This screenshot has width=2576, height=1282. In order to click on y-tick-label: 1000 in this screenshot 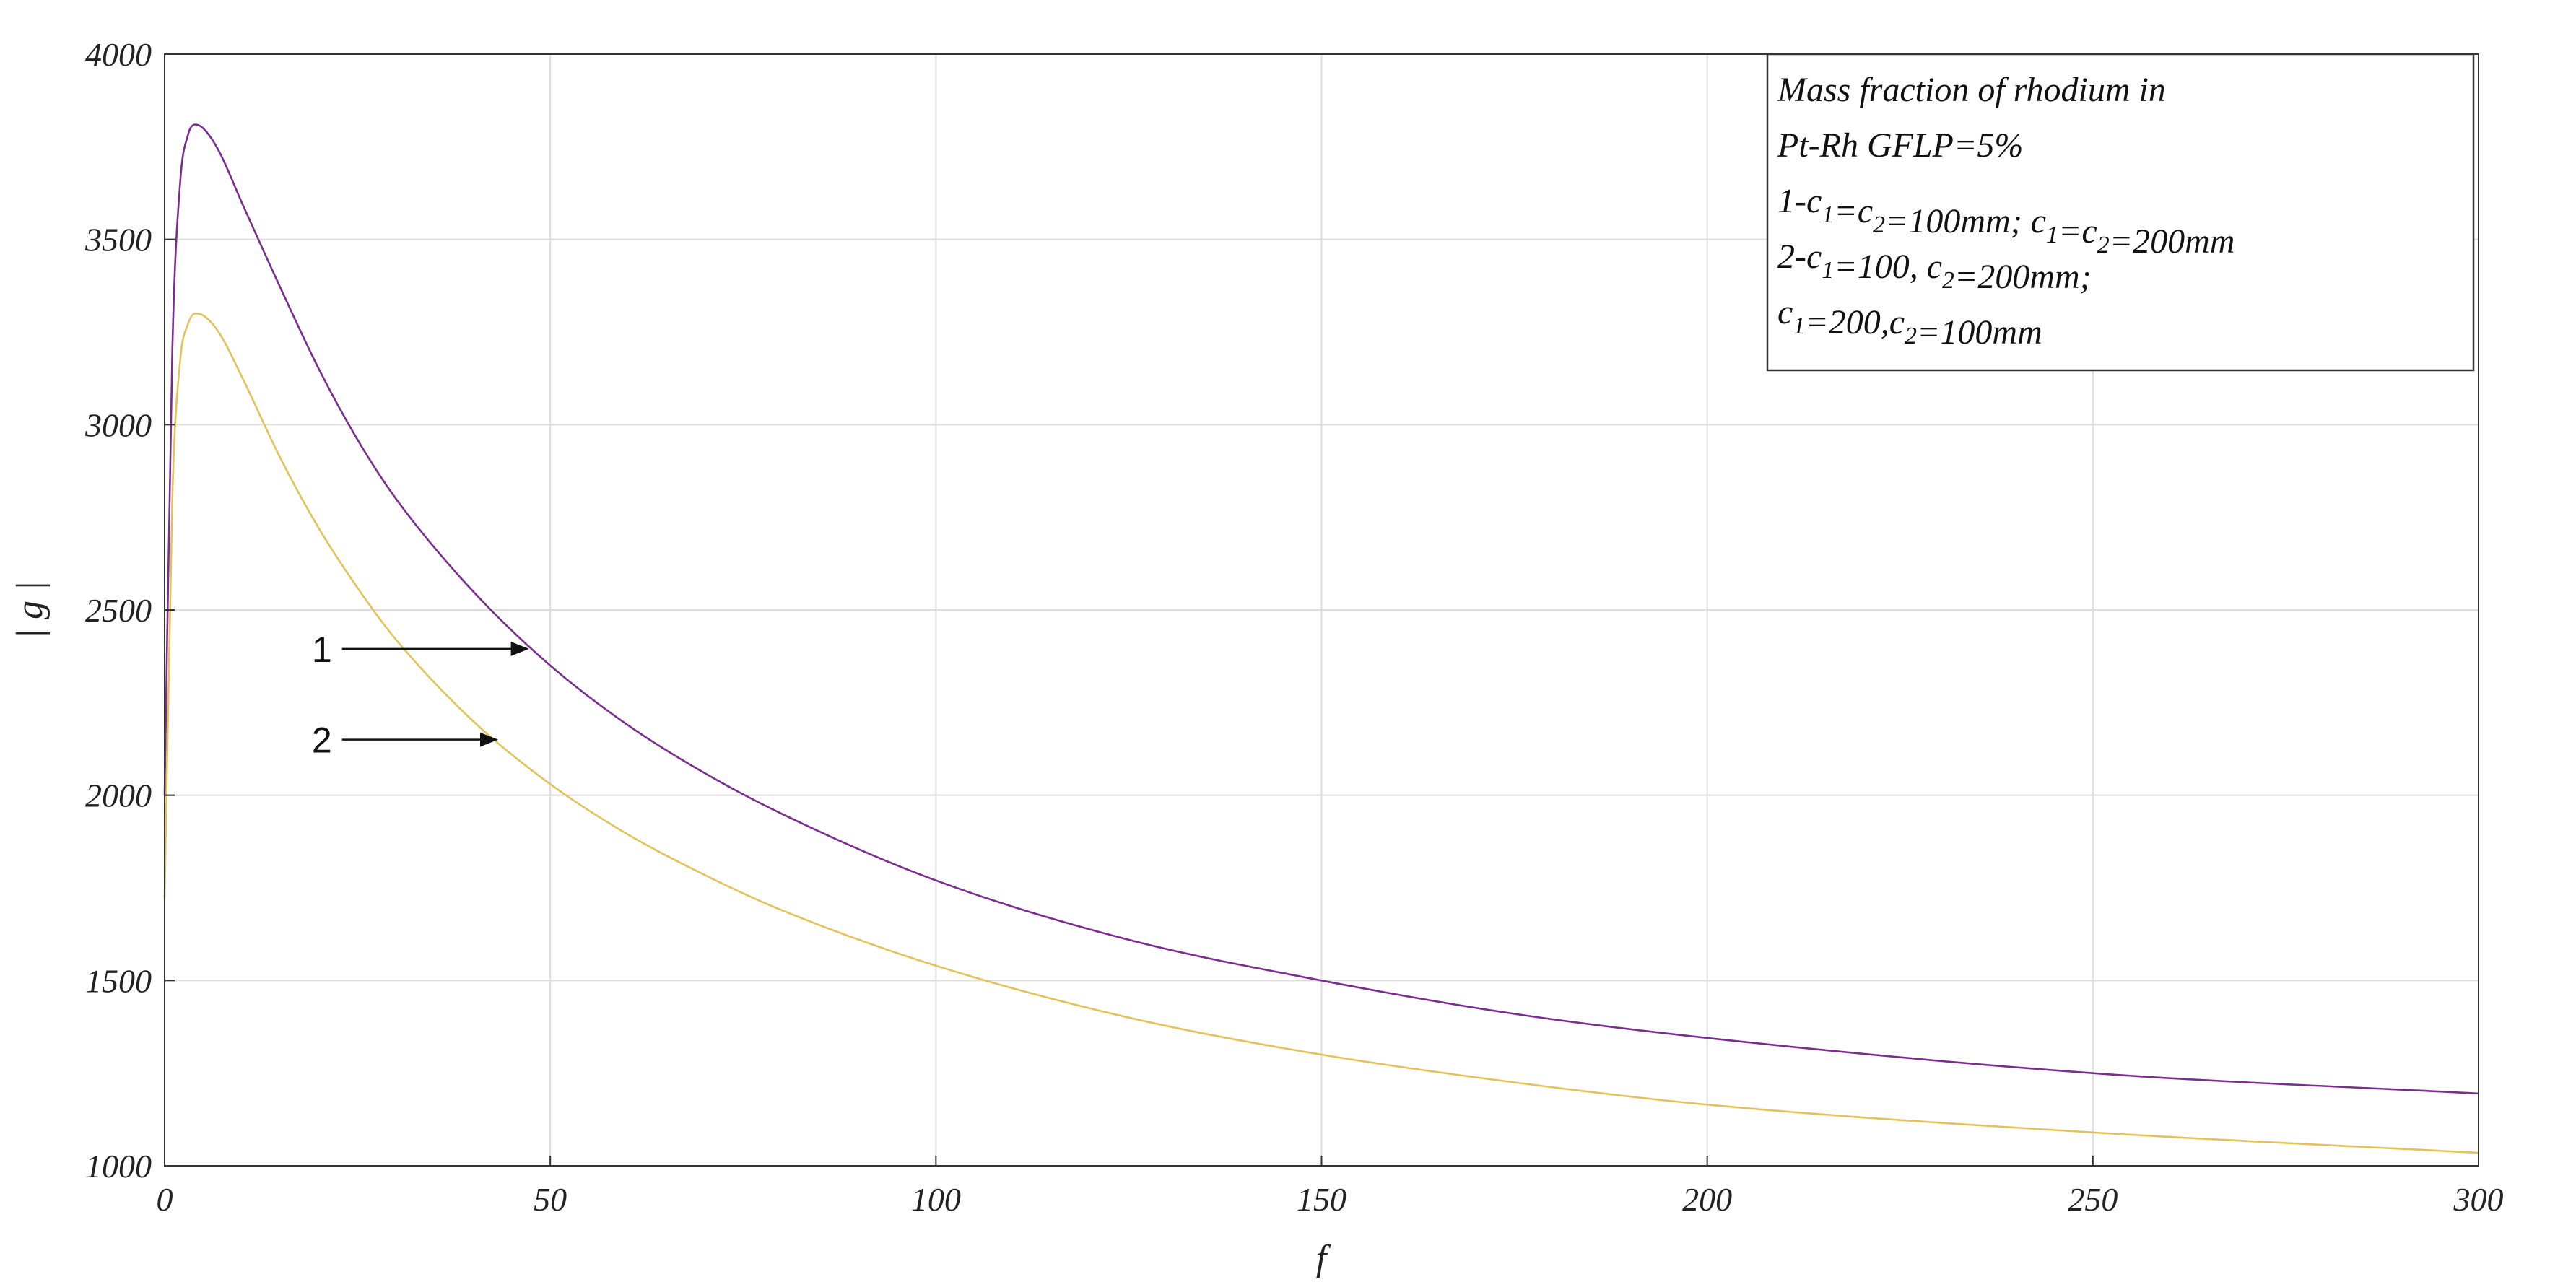, I will do `click(118, 1167)`.